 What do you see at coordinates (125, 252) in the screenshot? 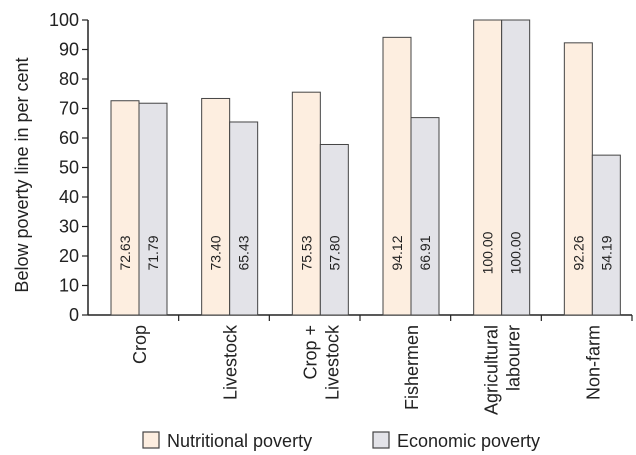
I see `data-label: 72.63` at bounding box center [125, 252].